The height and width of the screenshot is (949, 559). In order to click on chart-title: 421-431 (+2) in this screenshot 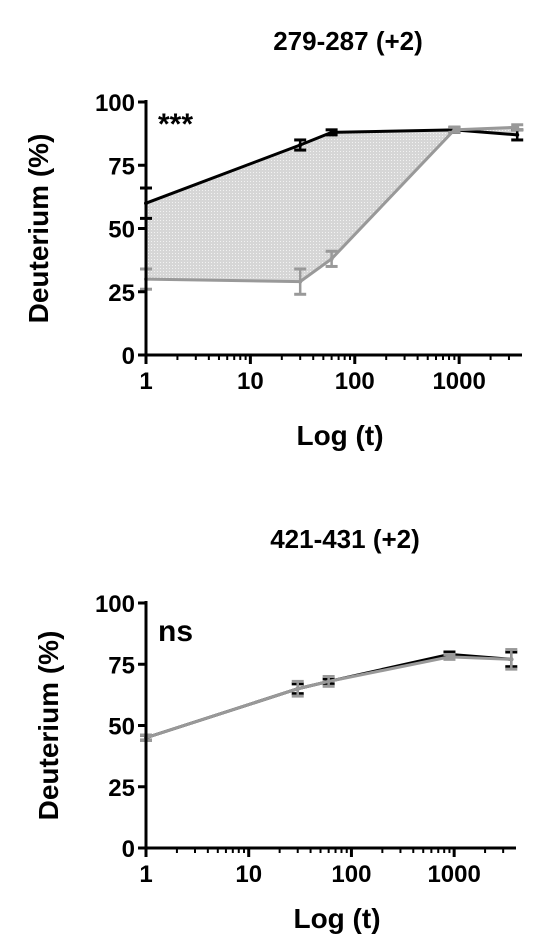, I will do `click(345, 539)`.